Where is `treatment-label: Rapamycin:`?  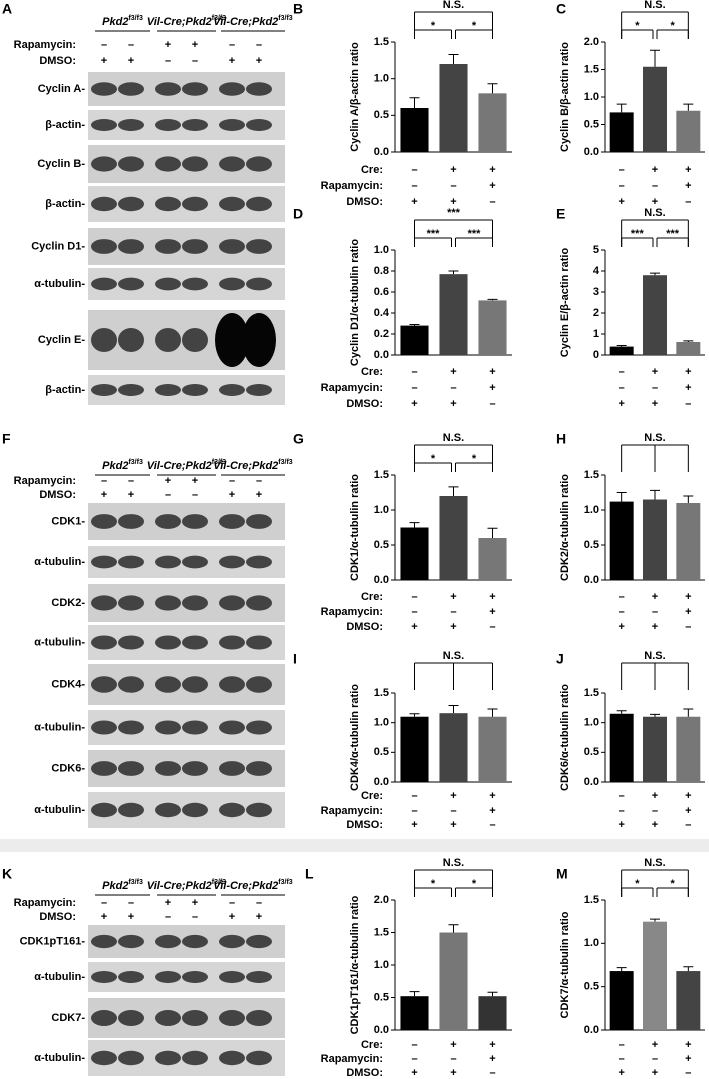 treatment-label: Rapamycin: is located at coordinates (45, 903).